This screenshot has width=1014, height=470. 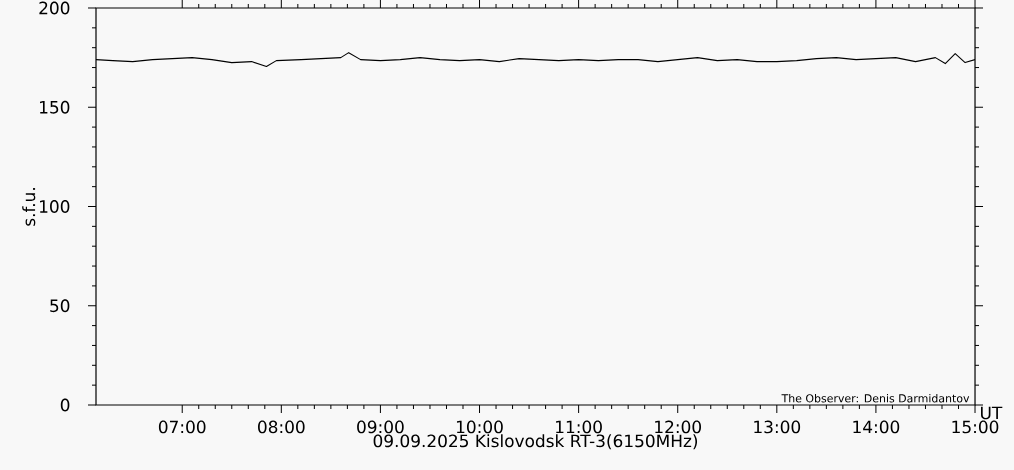 What do you see at coordinates (992, 413) in the screenshot?
I see `text: UT` at bounding box center [992, 413].